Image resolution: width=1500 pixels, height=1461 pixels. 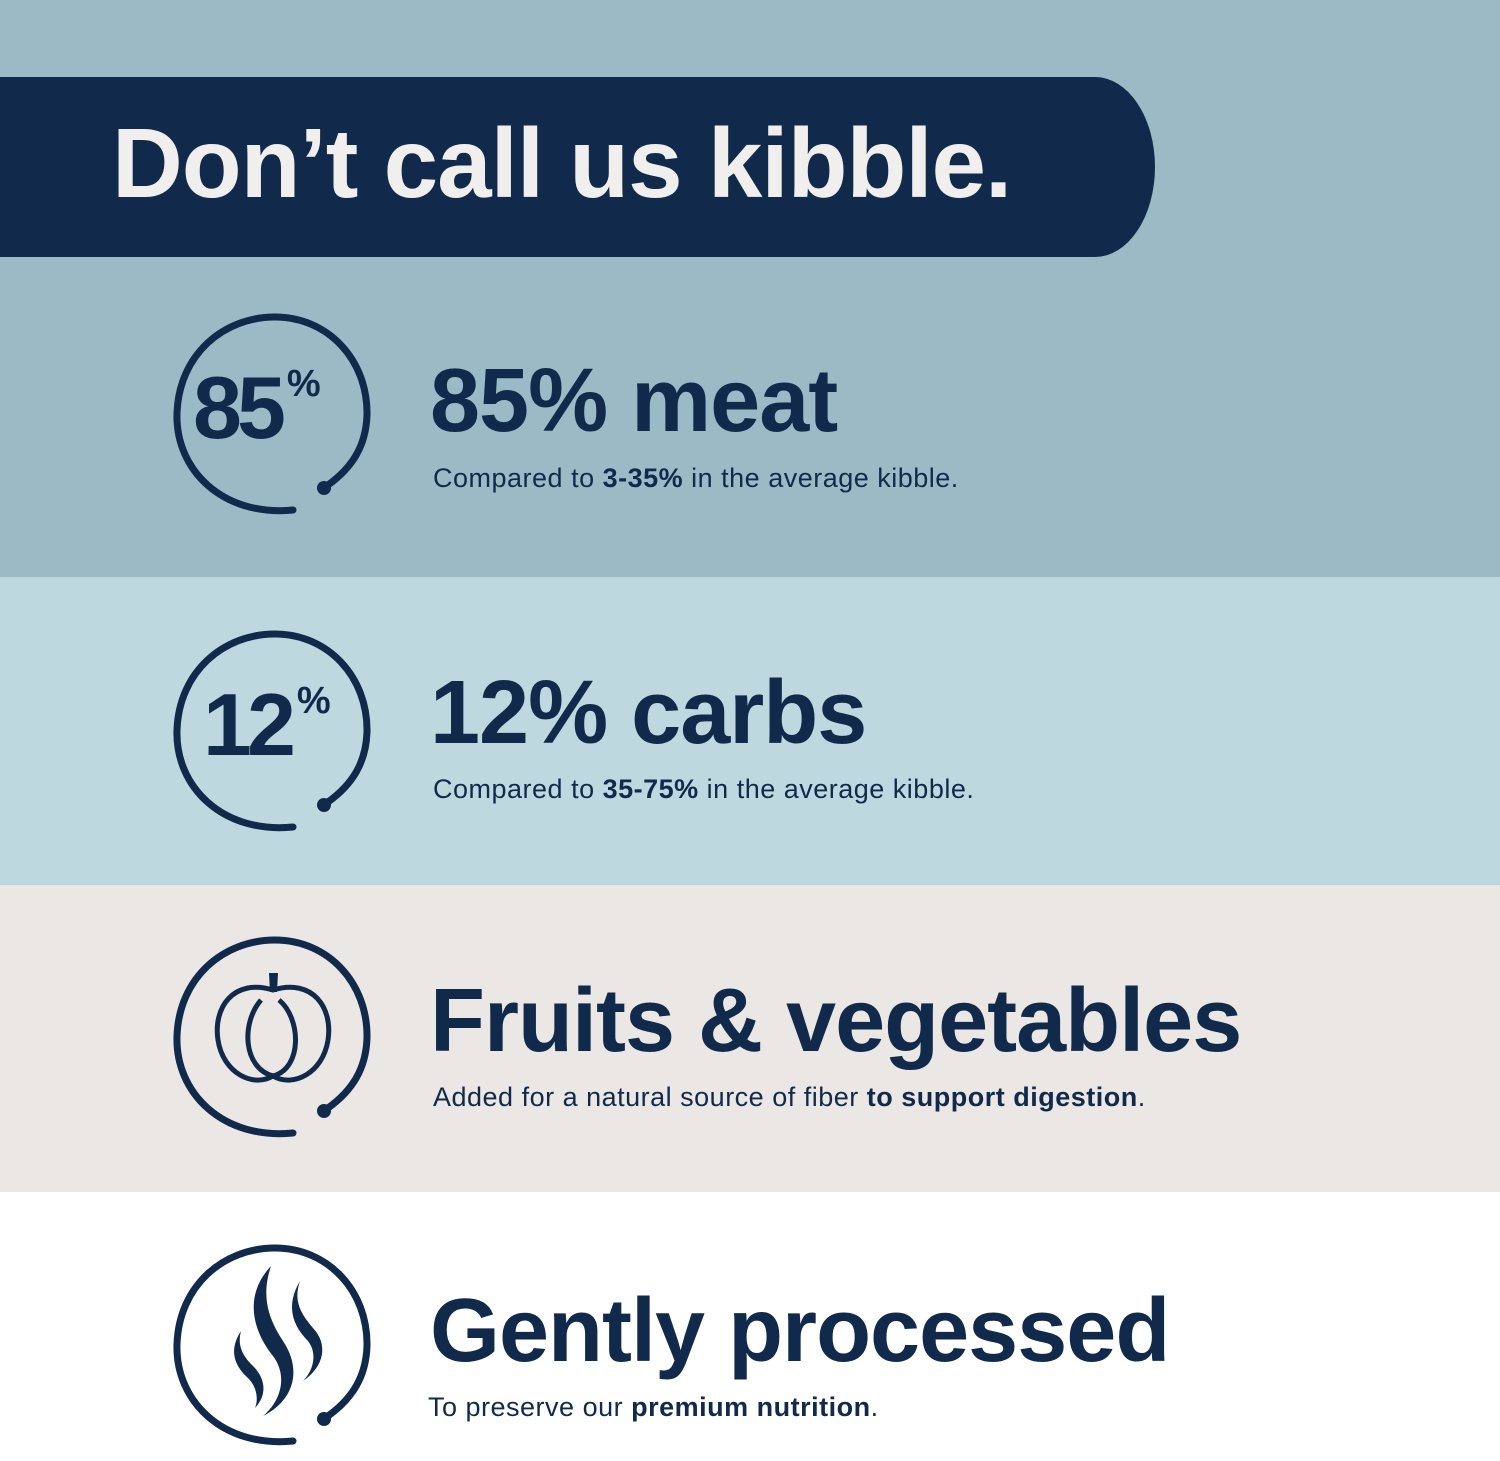 I want to click on feature-subtext-processed: To preserve our premium nutrition., so click(x=653, y=1407).